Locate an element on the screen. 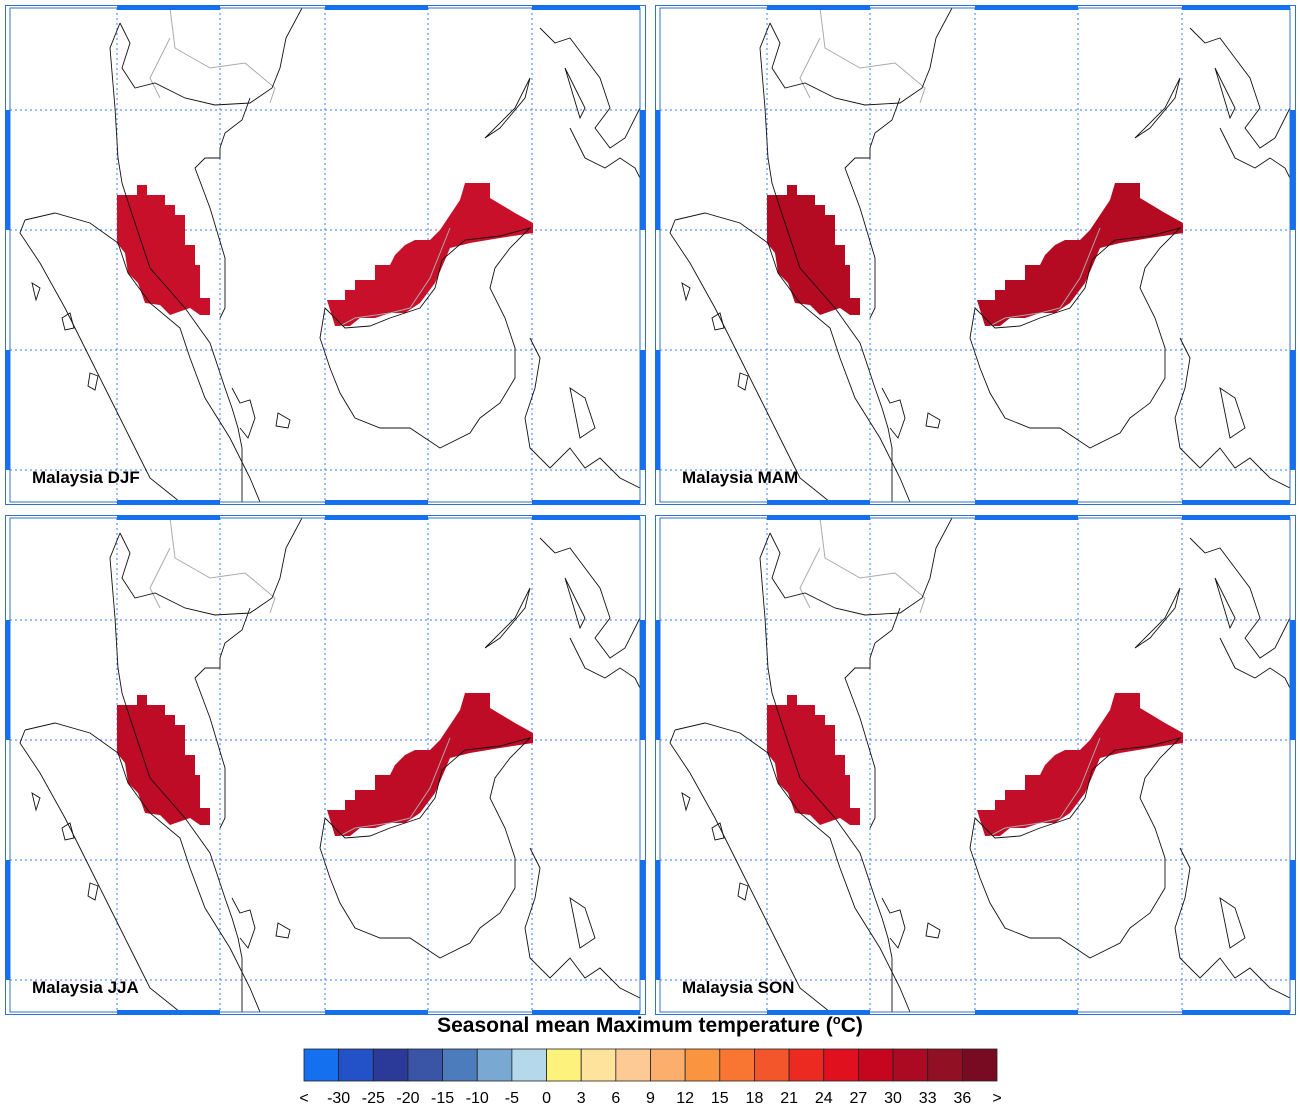  colorbar-label: -25 is located at coordinates (373, 1098).